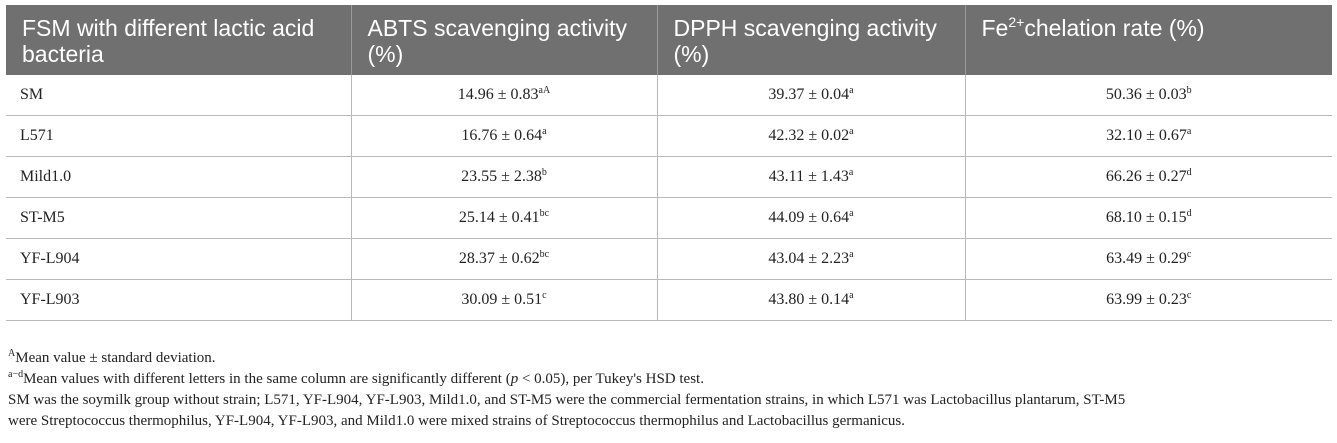  Describe the element at coordinates (503, 218) in the screenshot. I see `abts-cell: 25.14 ± 0.41bc` at that location.